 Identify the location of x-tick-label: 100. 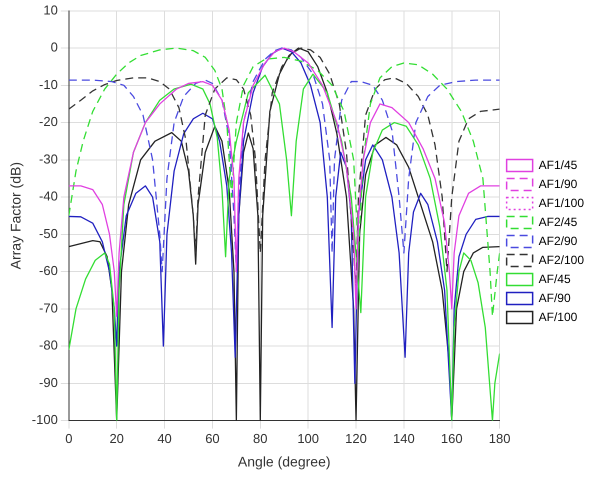
(308, 438).